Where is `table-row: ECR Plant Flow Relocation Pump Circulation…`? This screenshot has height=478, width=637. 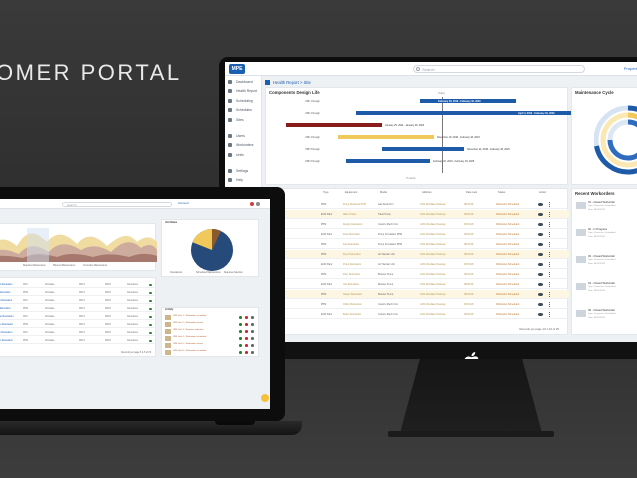
table-row: ECR Plant Flow Relocation Pump Circulation… is located at coordinates (417, 234).